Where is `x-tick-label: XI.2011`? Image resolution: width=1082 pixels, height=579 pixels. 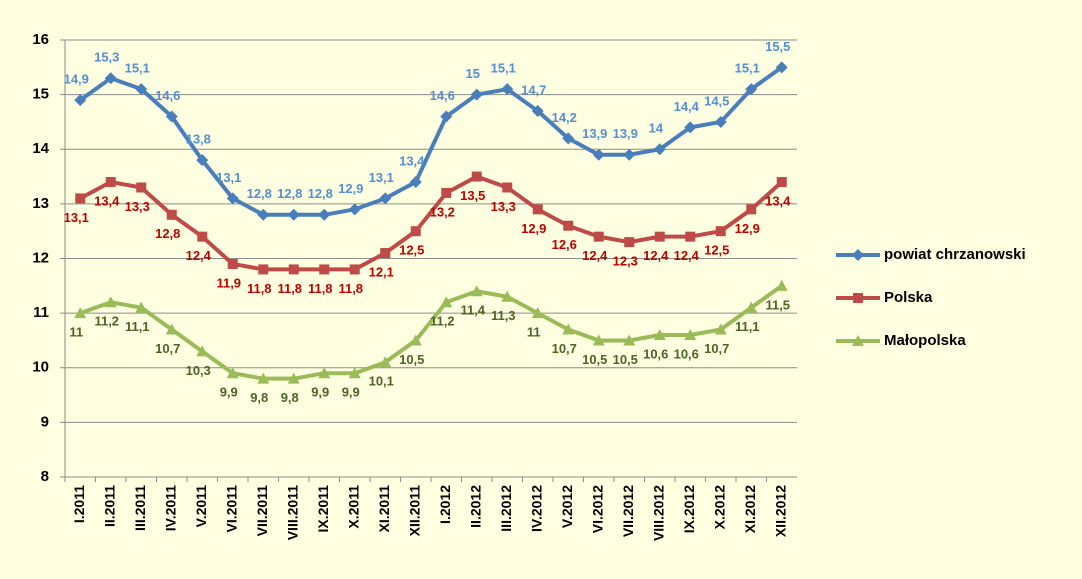
x-tick-label: XI.2011 is located at coordinates (384, 509).